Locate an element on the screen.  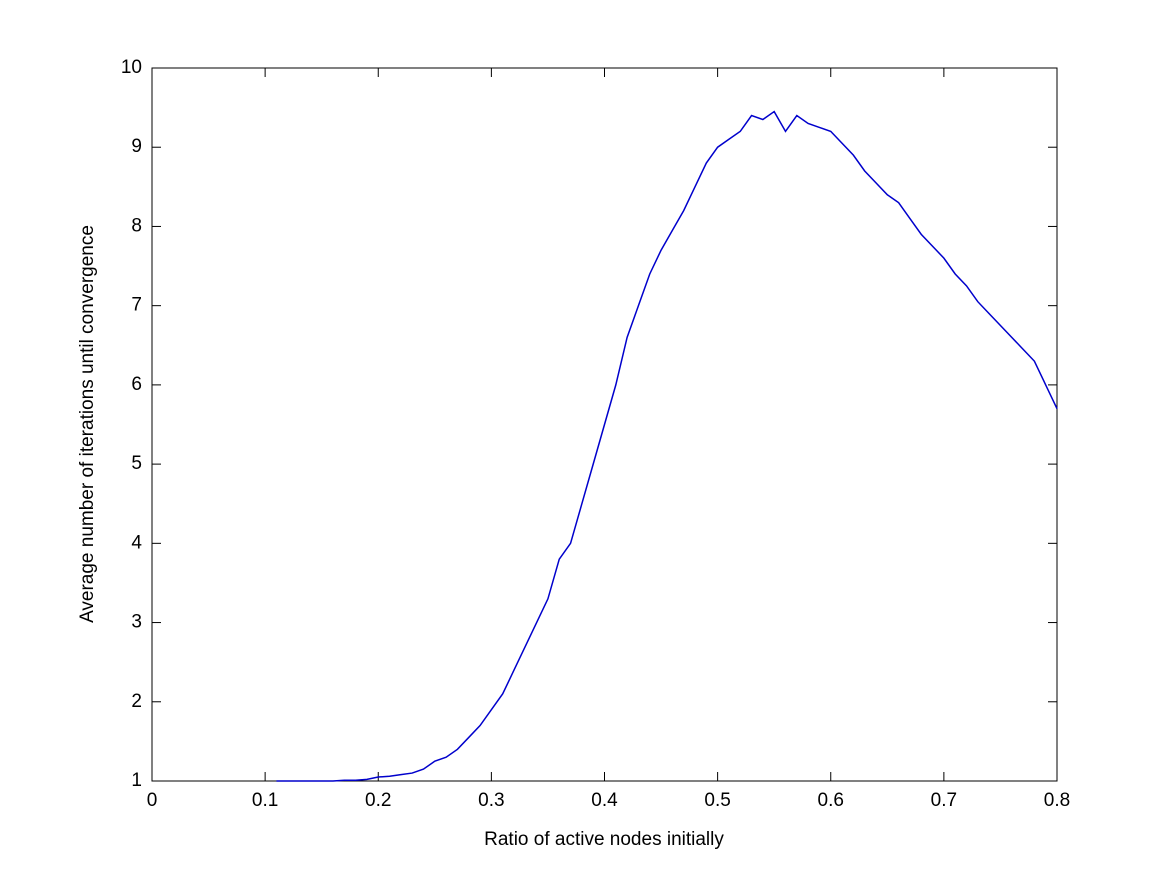
x-tick-label: 0 is located at coordinates (152, 800).